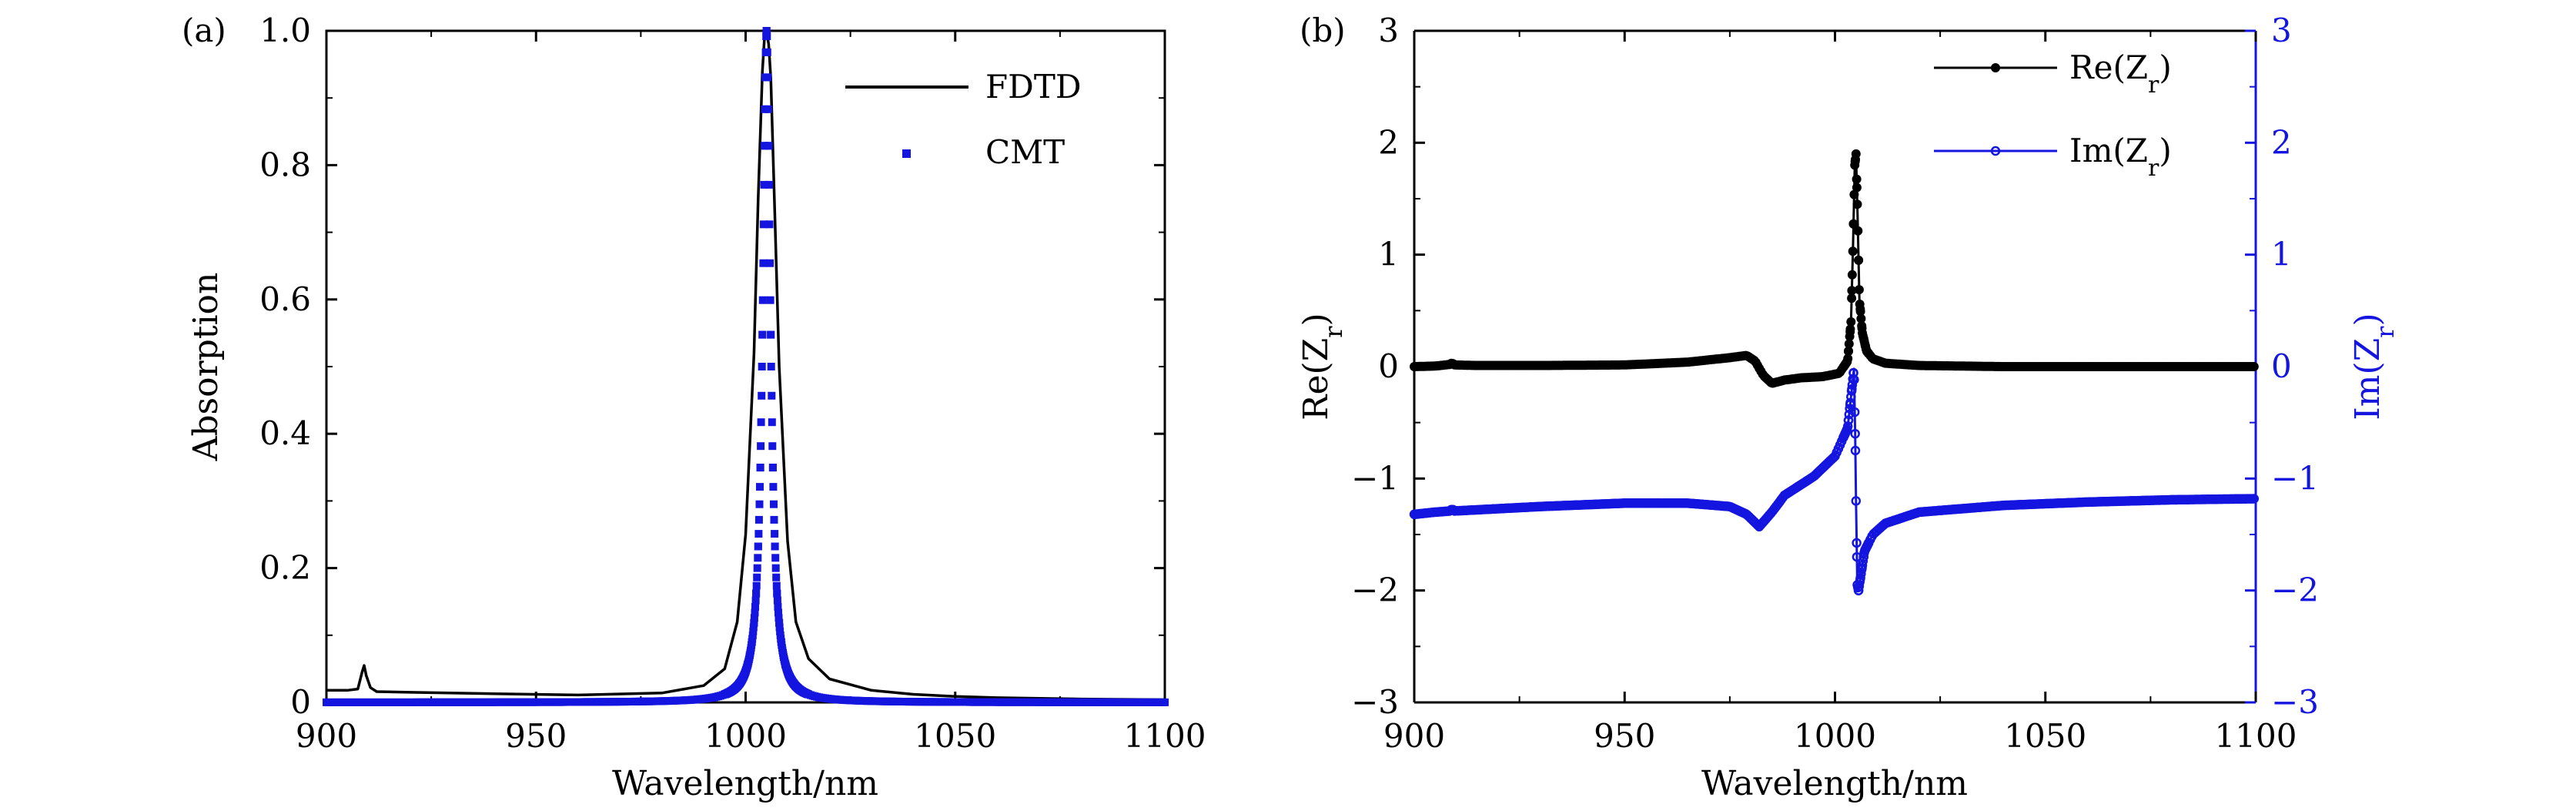 The image size is (2576, 811). What do you see at coordinates (2295, 478) in the screenshot?
I see `panel-b-right-y-tick-label: −1` at bounding box center [2295, 478].